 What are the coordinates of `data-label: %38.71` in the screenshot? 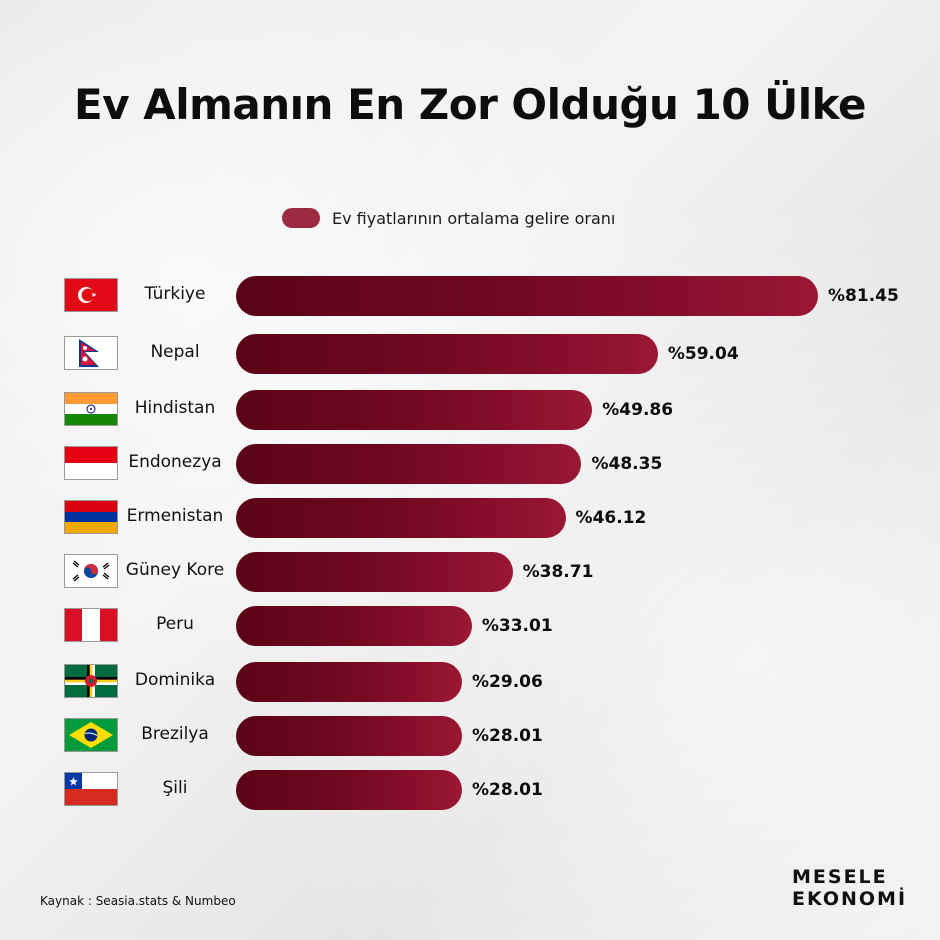 It's located at (558, 572).